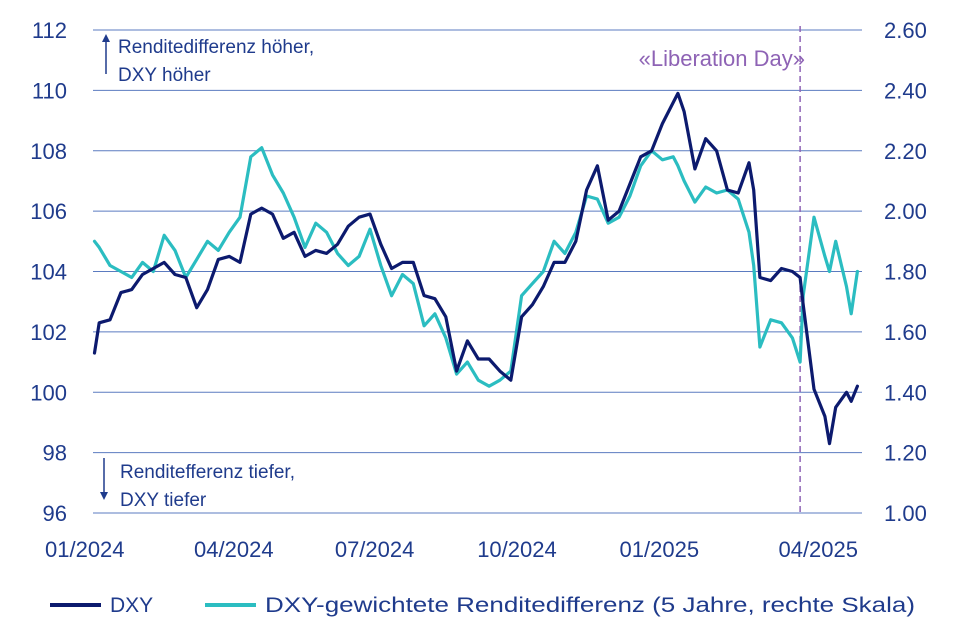 This screenshot has height=641, width=960. I want to click on left-tick-label: 104, so click(48, 272).